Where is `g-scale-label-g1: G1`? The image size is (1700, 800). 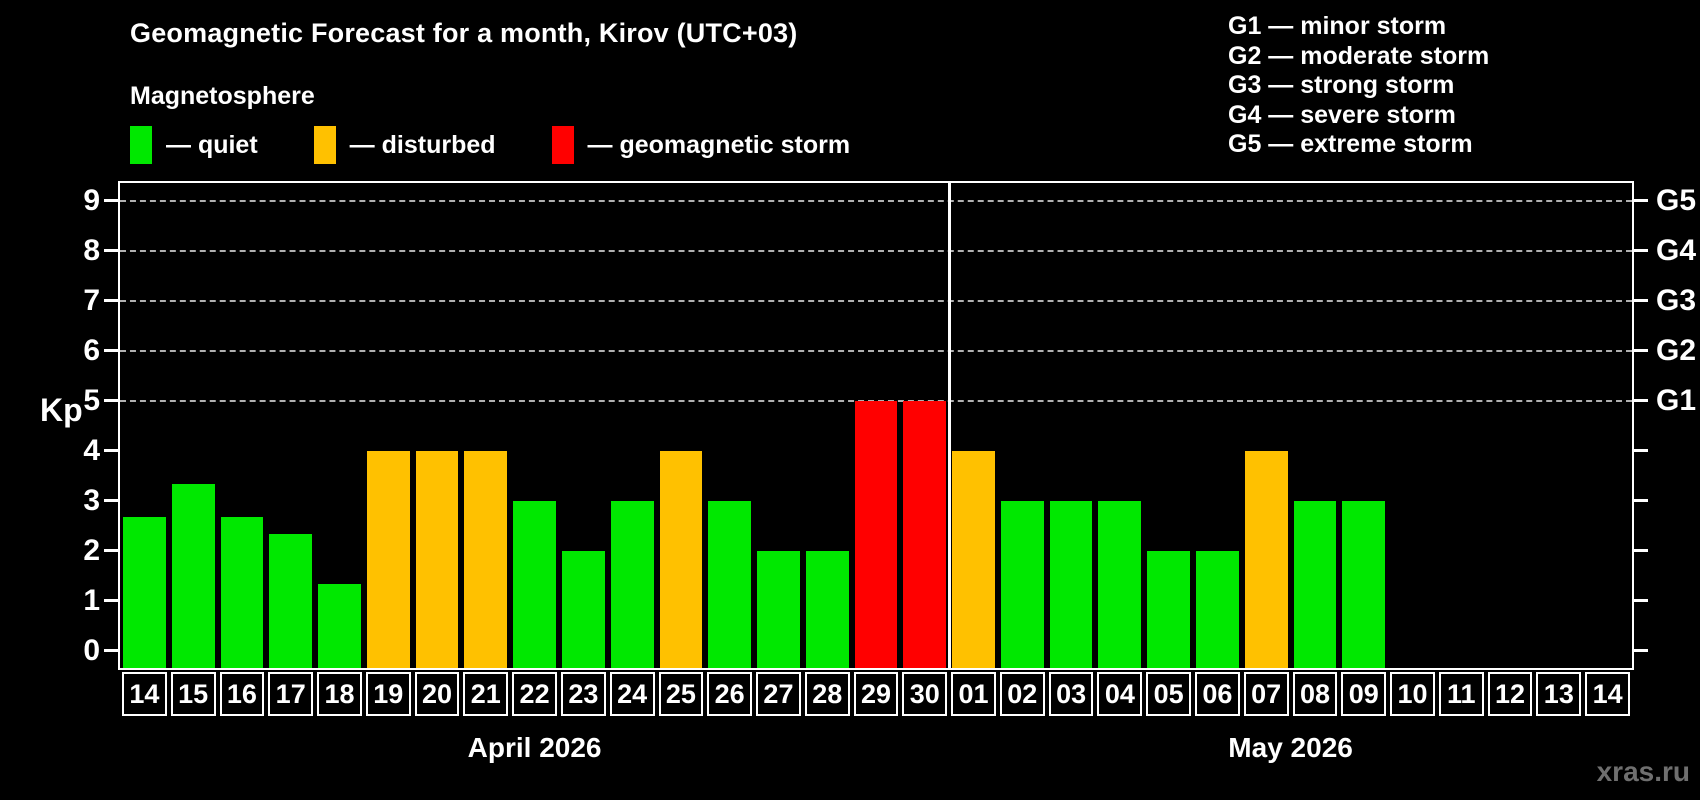 g-scale-label-g1: G1 is located at coordinates (1676, 400).